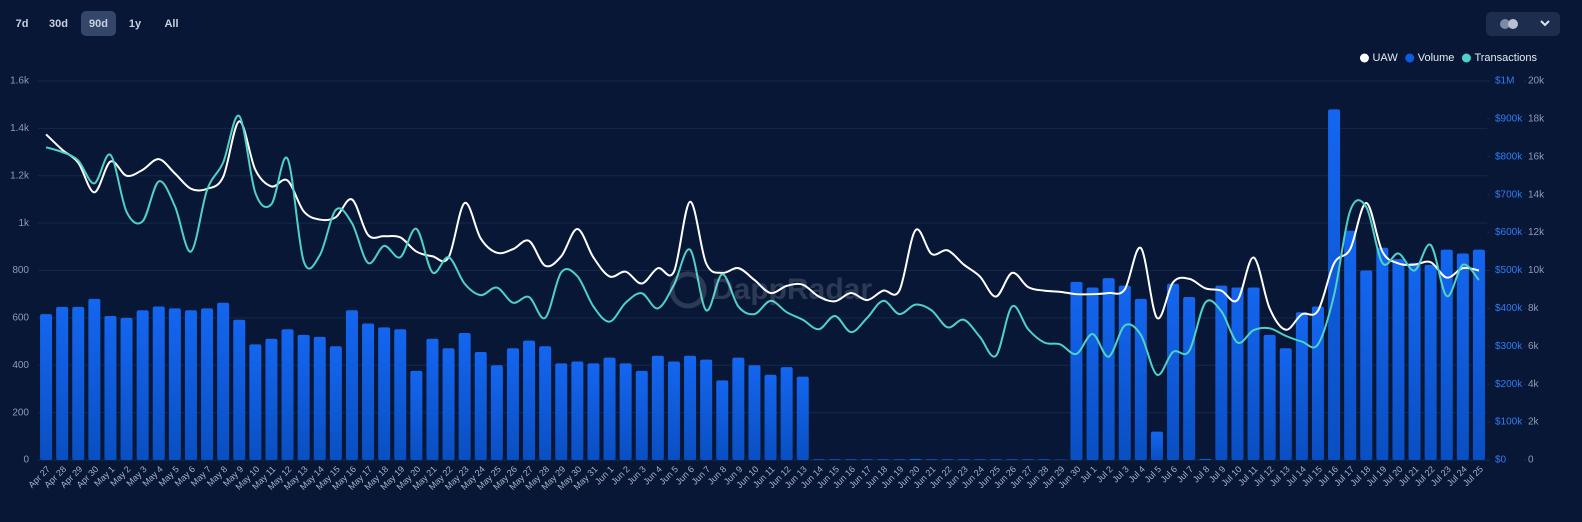 The width and height of the screenshot is (1582, 522). What do you see at coordinates (1509, 270) in the screenshot?
I see `y2-tick-label: $500k` at bounding box center [1509, 270].